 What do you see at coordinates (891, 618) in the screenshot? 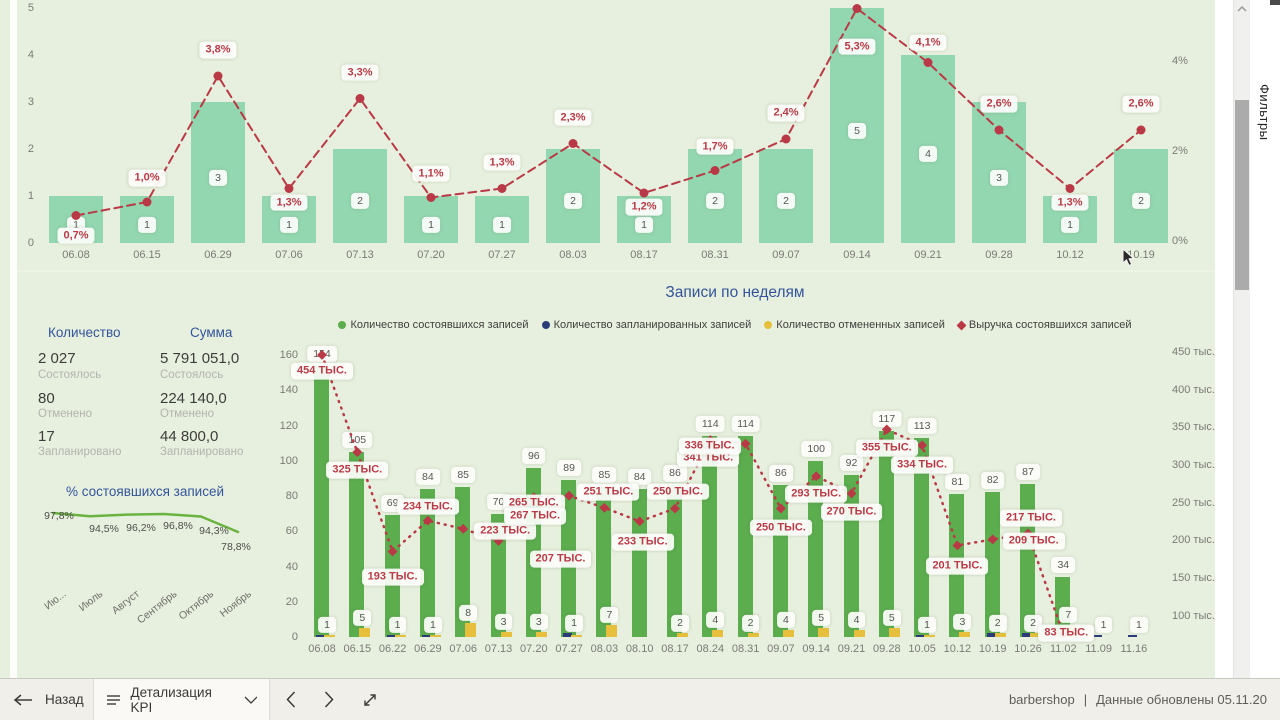
I see `small-bar-value-label: 5` at bounding box center [891, 618].